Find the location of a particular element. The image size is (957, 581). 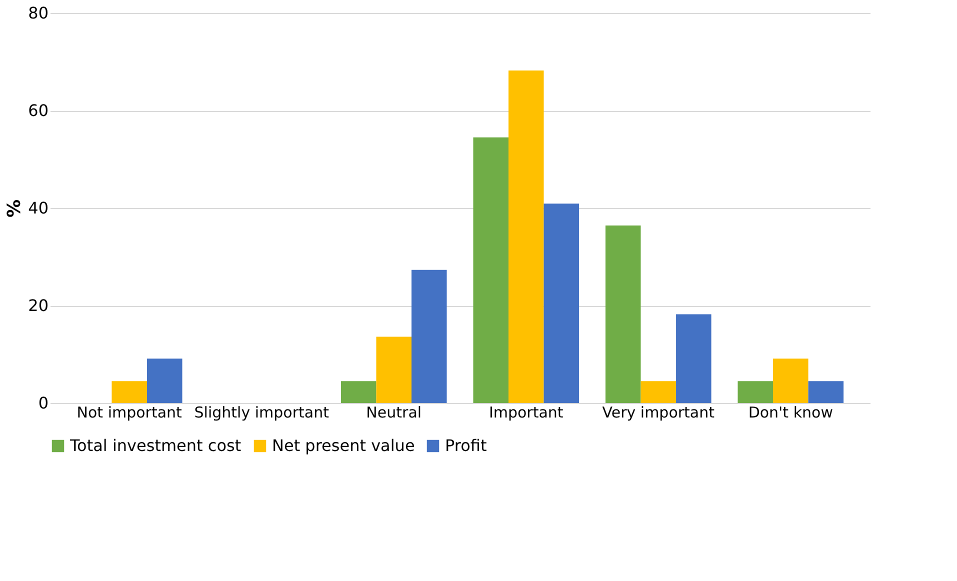

x-tick-label: Important is located at coordinates (526, 413).